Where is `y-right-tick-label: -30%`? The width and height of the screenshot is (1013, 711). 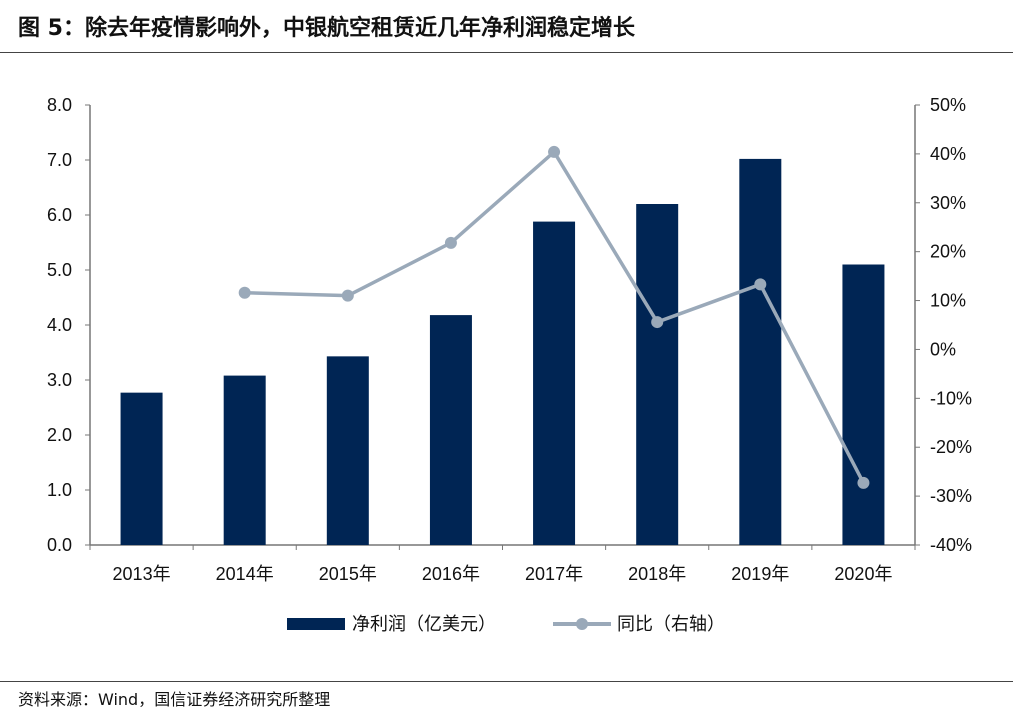
y-right-tick-label: -30% is located at coordinates (951, 496).